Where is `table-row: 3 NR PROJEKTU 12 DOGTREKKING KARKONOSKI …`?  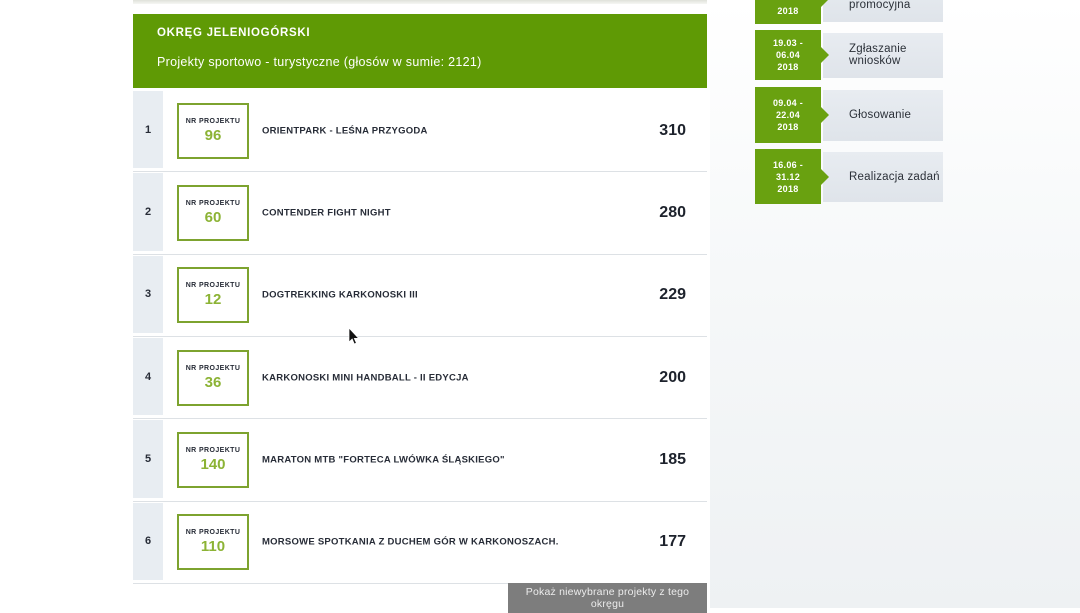 table-row: 3 NR PROJEKTU 12 DOGTREKKING KARKONOSKI … is located at coordinates (420, 296).